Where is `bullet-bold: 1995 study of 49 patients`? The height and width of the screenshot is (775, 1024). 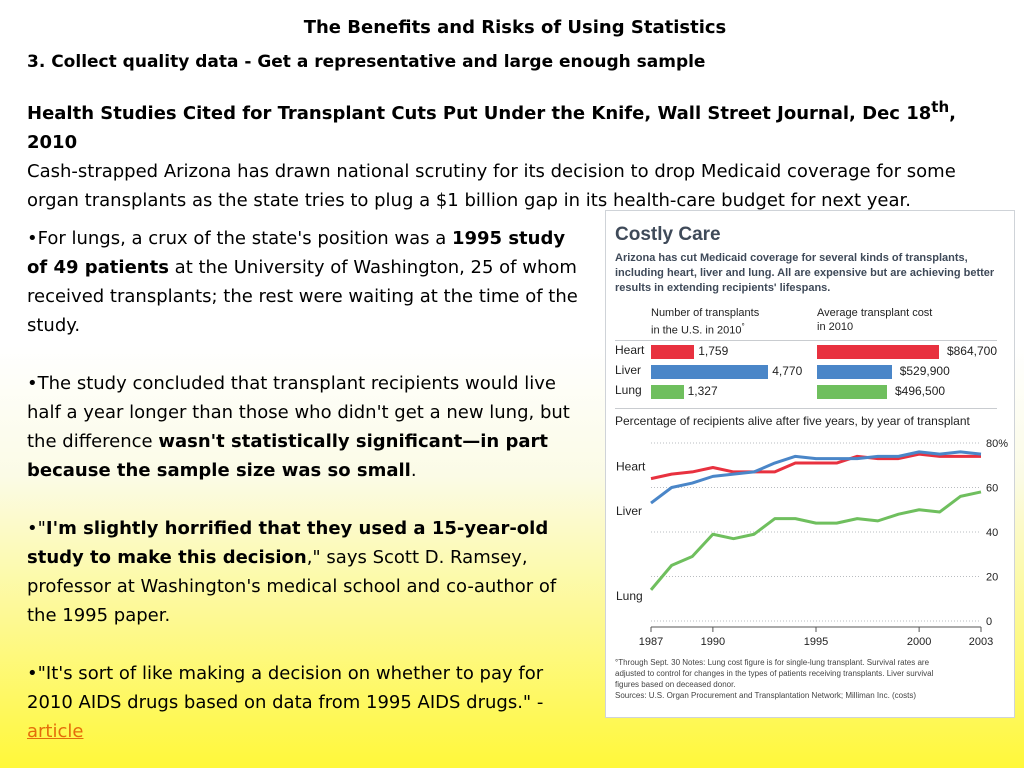 bullet-bold: 1995 study of 49 patients is located at coordinates (296, 253).